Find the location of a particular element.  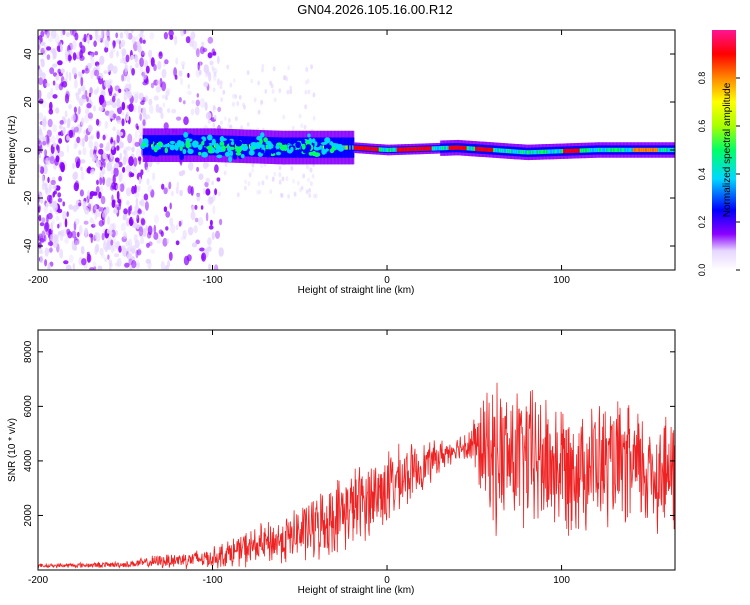

snr-y-label: SNR (10 * v/v) is located at coordinates (12, 450).